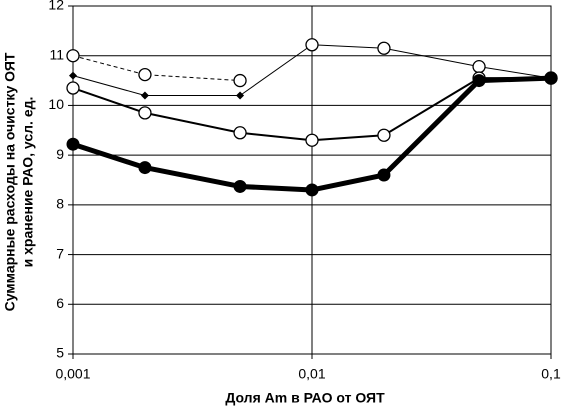 Image resolution: width=561 pixels, height=409 pixels. What do you see at coordinates (56, 54) in the screenshot?
I see `y-tick-label: 11` at bounding box center [56, 54].